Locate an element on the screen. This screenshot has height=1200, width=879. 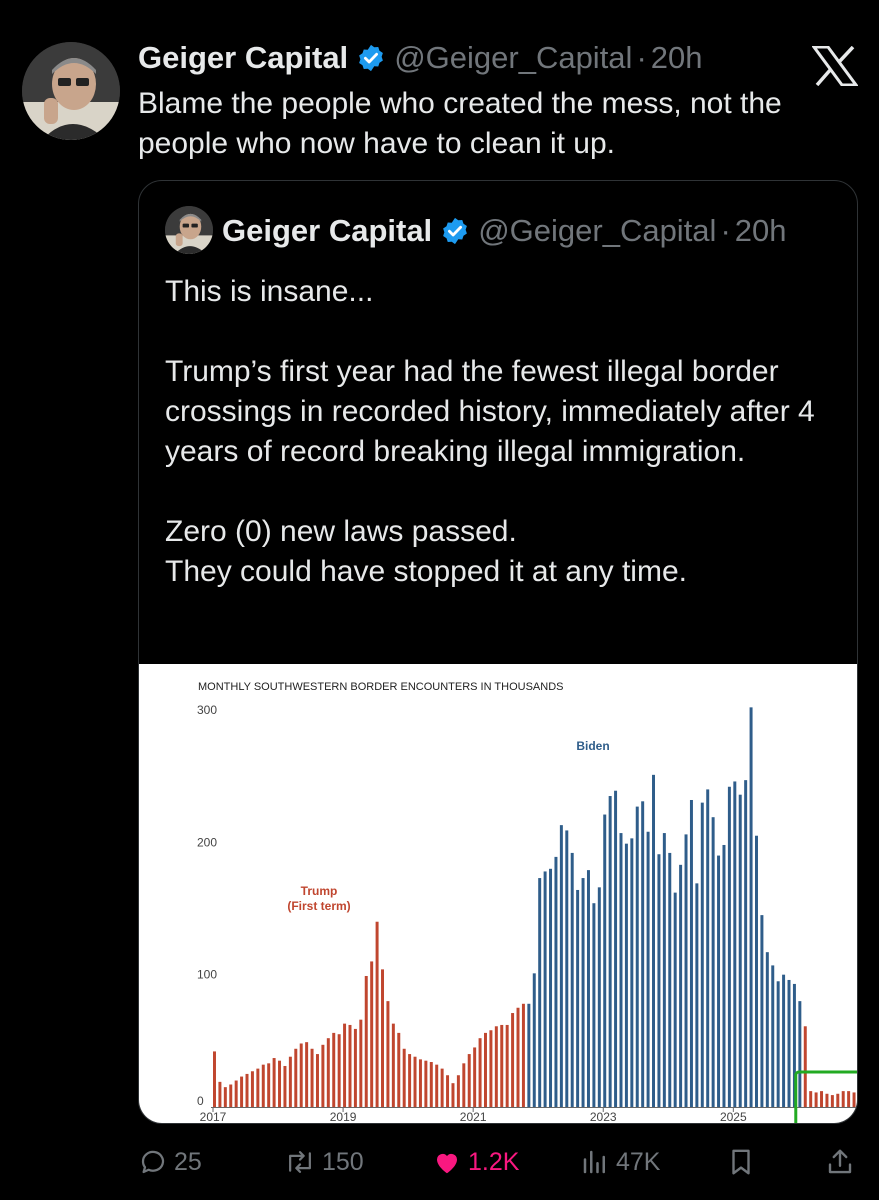
author-handle: @Geiger_Capital is located at coordinates (513, 57).